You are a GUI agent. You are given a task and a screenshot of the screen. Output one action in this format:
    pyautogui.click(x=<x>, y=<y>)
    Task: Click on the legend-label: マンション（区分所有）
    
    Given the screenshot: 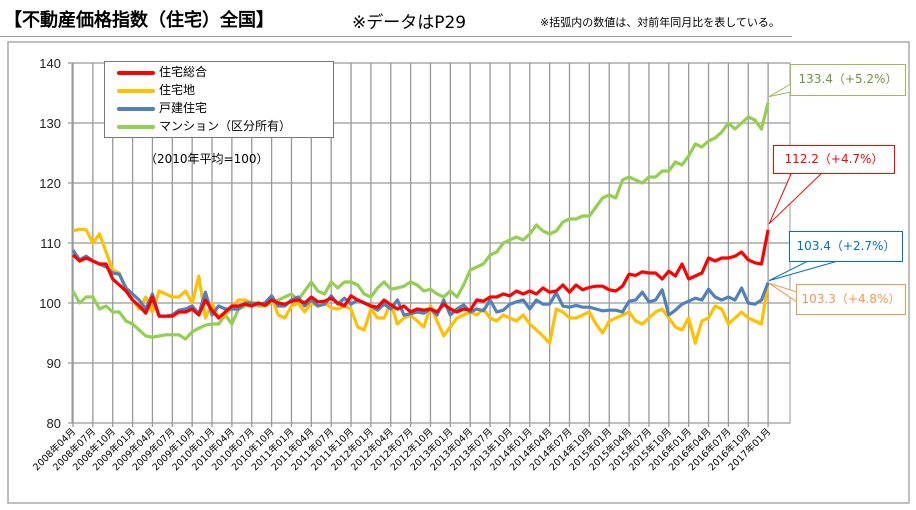 What is the action you would take?
    pyautogui.click(x=225, y=126)
    